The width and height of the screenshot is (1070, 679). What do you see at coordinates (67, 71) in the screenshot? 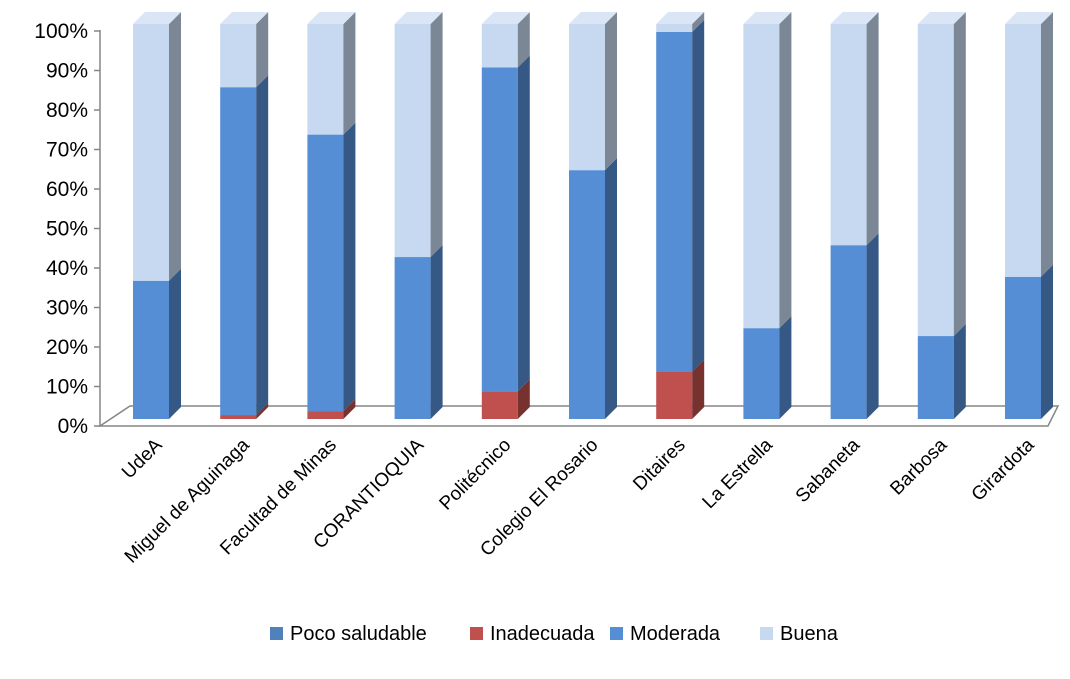
I see `y-tick-label: 90%` at bounding box center [67, 71].